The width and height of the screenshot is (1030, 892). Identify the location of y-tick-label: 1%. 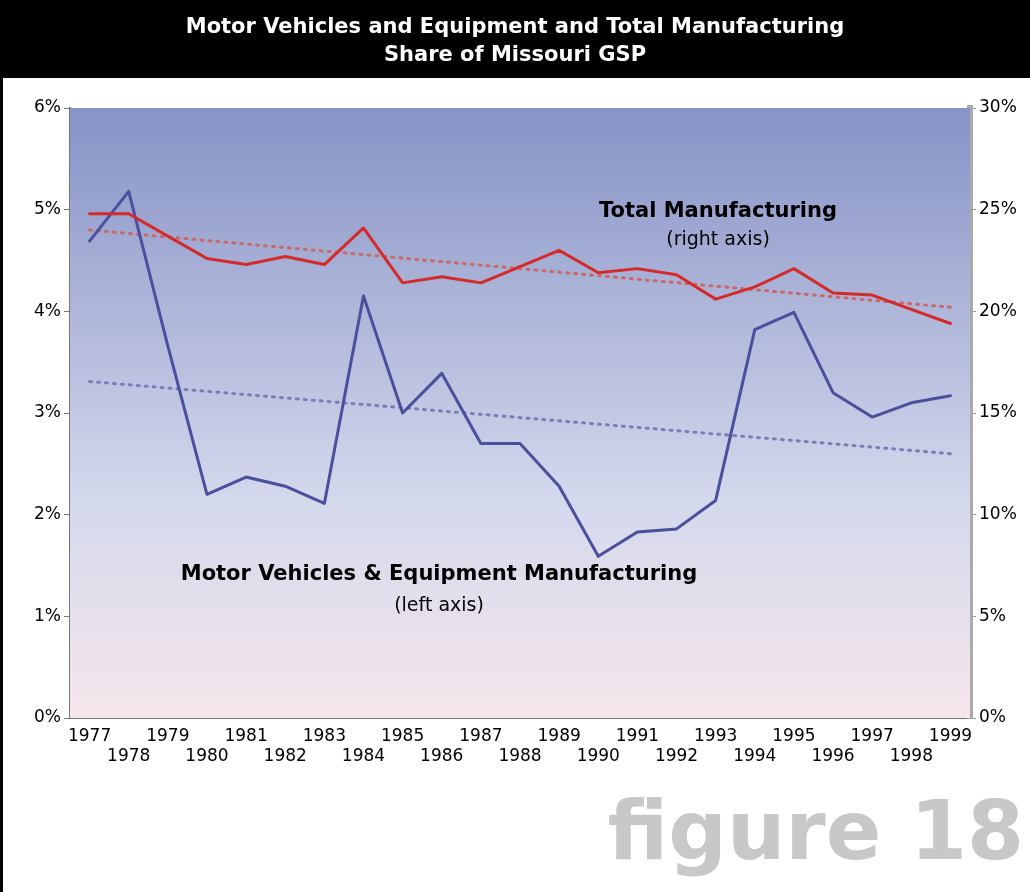
(47, 614).